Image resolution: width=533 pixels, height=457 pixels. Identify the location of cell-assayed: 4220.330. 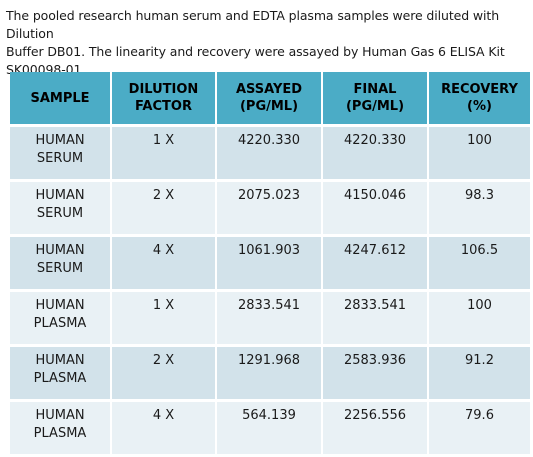
(269, 153).